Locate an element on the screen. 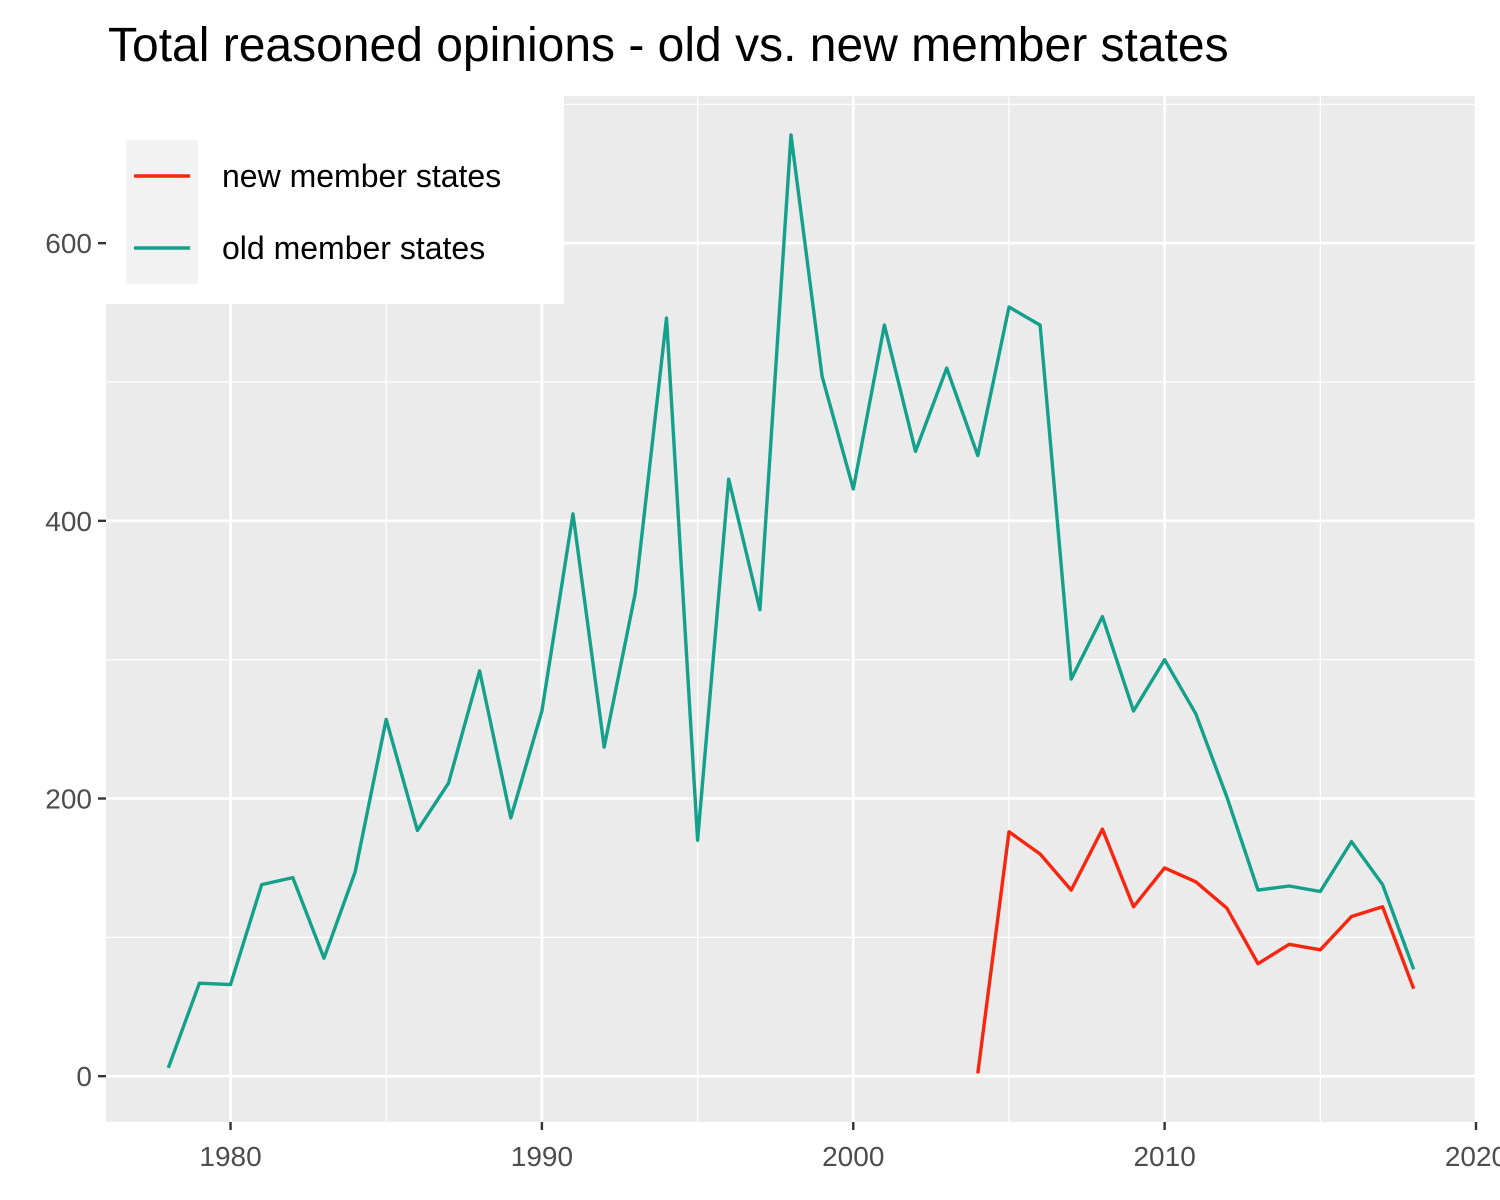 This screenshot has width=1500, height=1200. x-tick-label: 2020 is located at coordinates (1472, 1156).